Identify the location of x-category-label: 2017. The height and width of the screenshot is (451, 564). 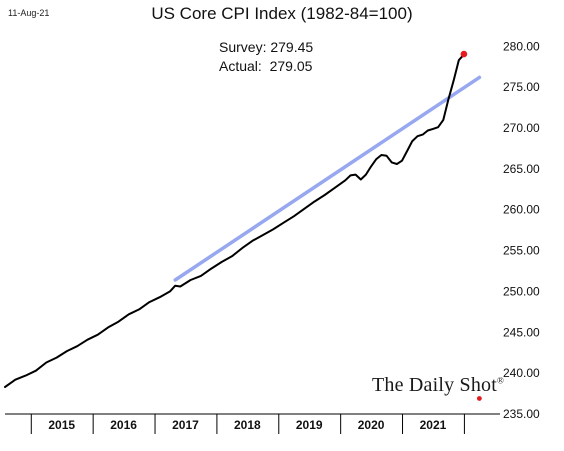
(185, 425).